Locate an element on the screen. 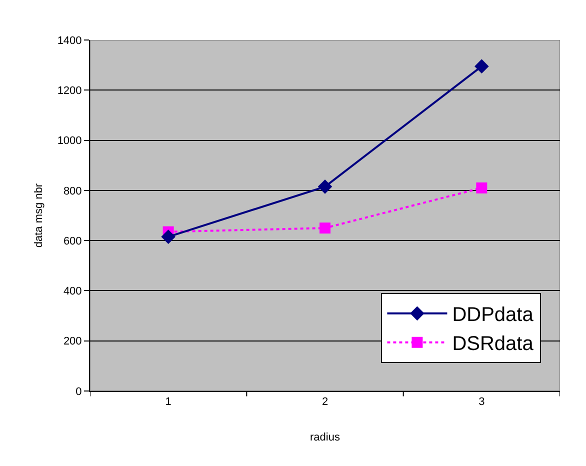  x-tick-label: 1 is located at coordinates (168, 402).